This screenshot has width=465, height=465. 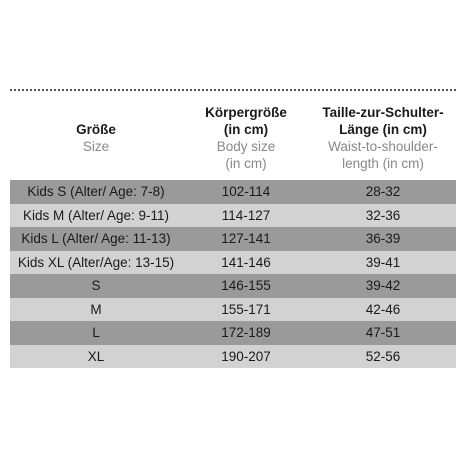 I want to click on body-size-cell: 127-141, so click(x=246, y=238).